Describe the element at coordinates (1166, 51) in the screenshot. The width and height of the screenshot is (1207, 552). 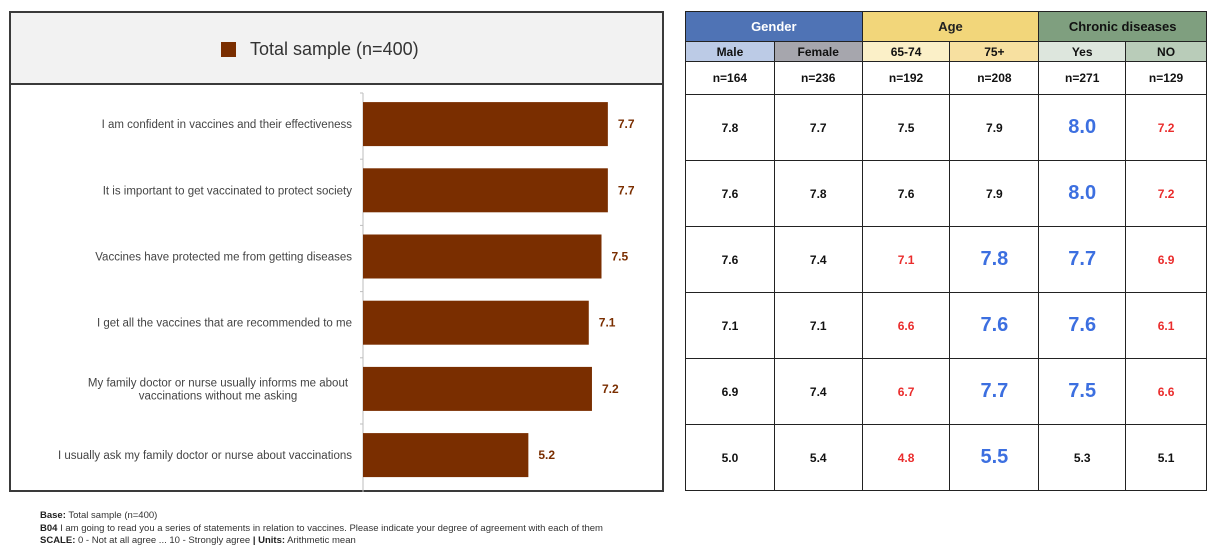
I see `subheader: NO` at that location.